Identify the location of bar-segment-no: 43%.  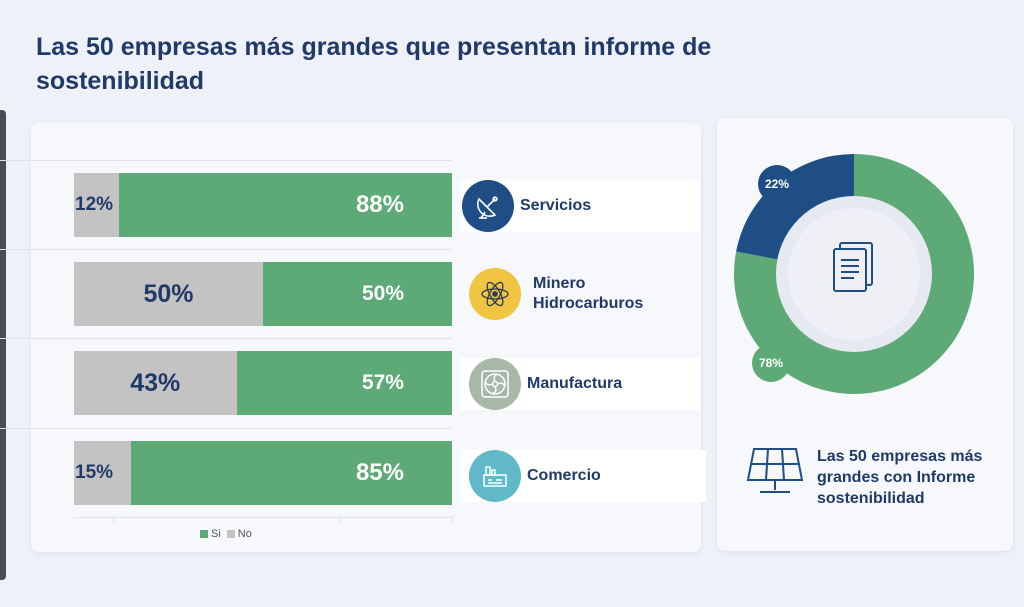
(155, 383).